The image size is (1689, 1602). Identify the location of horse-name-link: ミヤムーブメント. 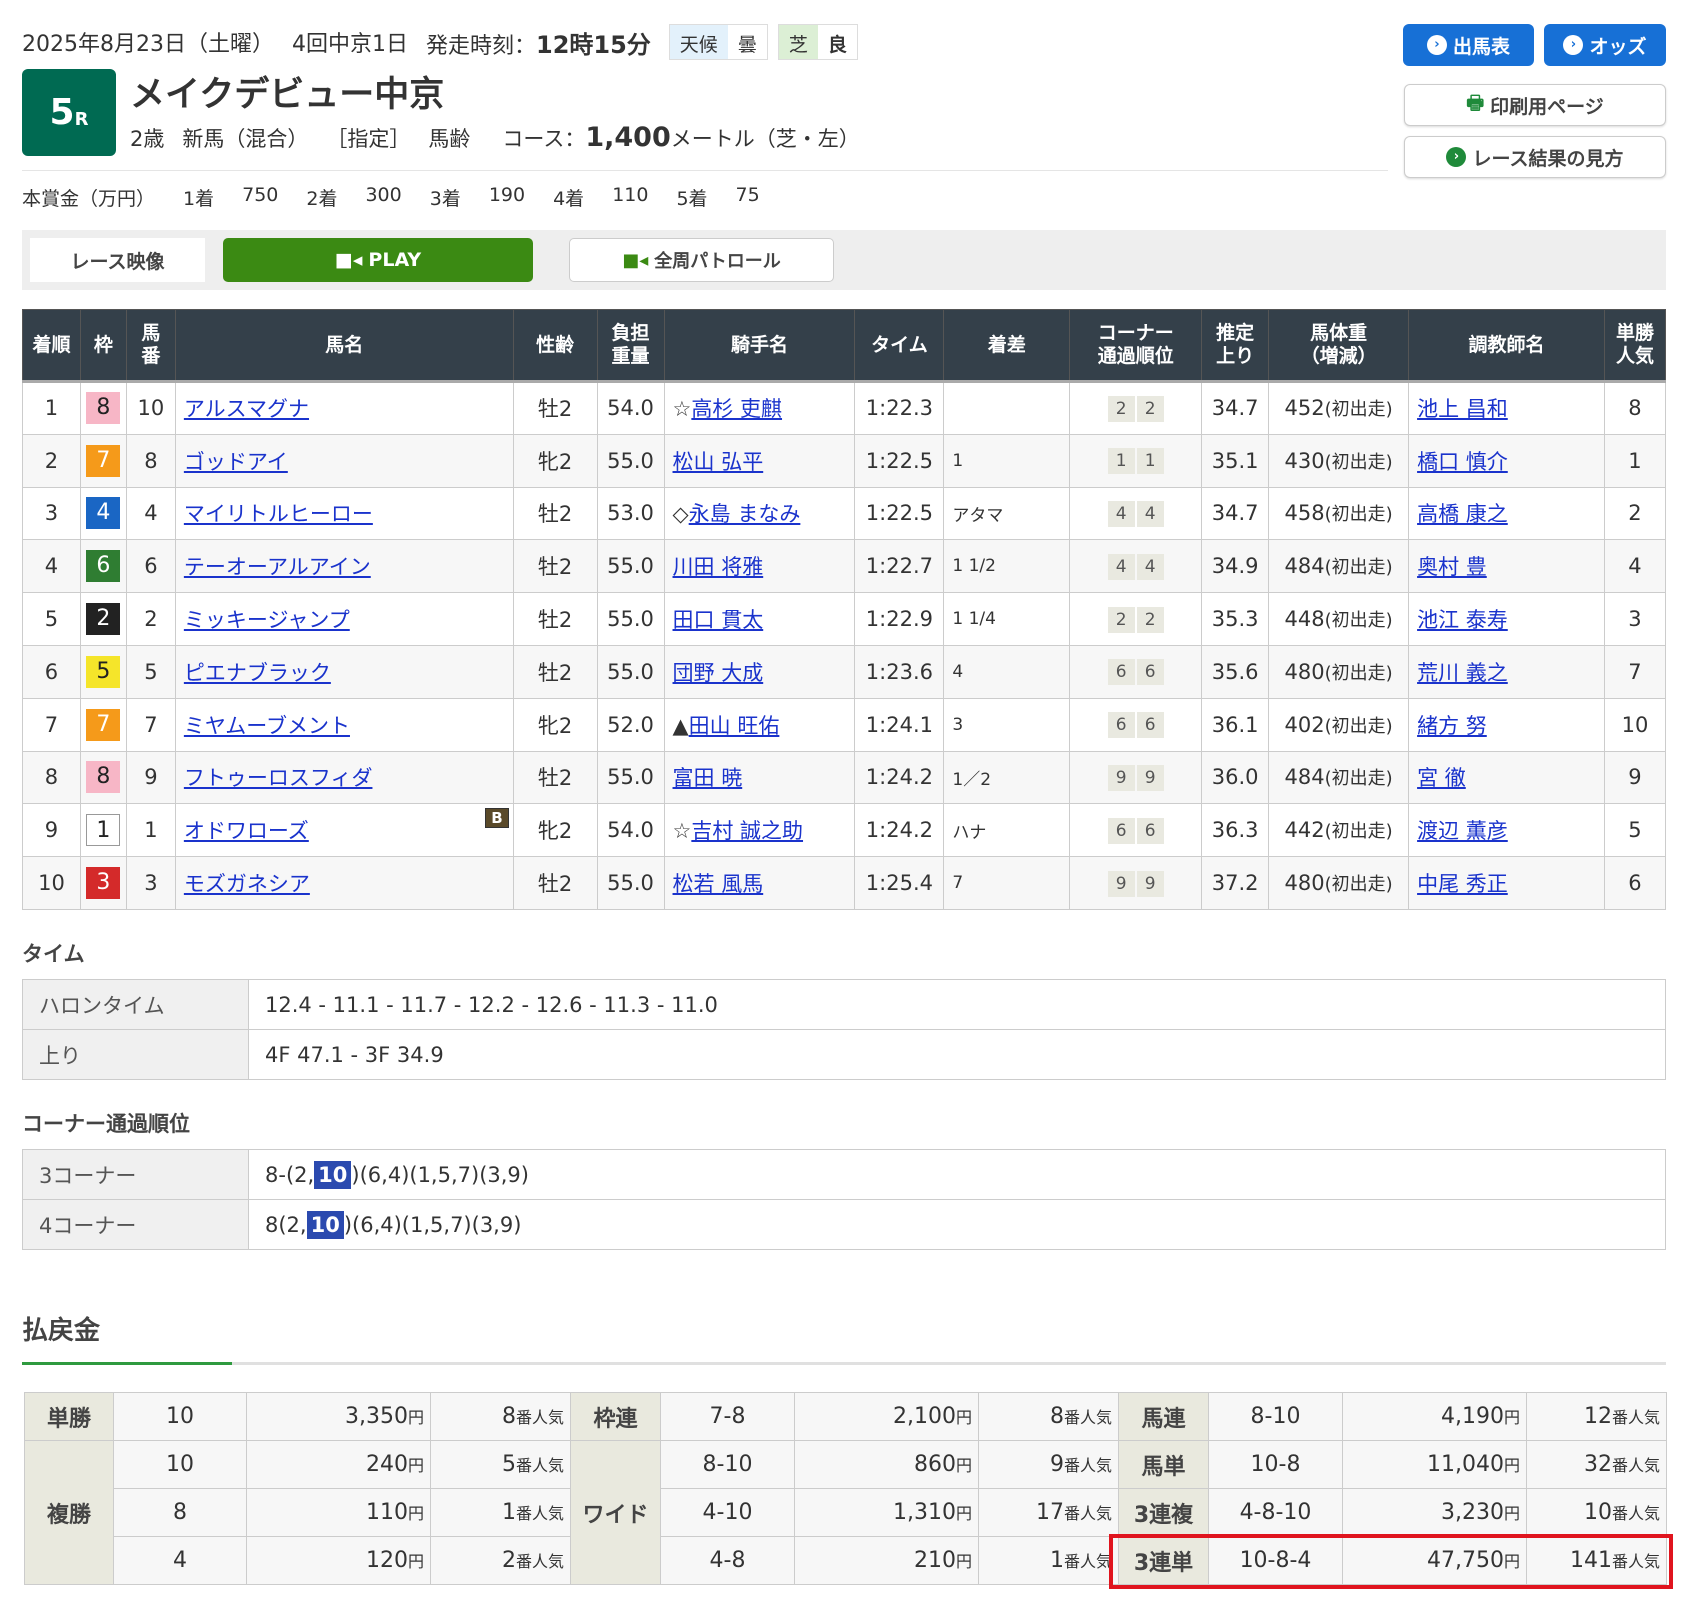
(266, 725).